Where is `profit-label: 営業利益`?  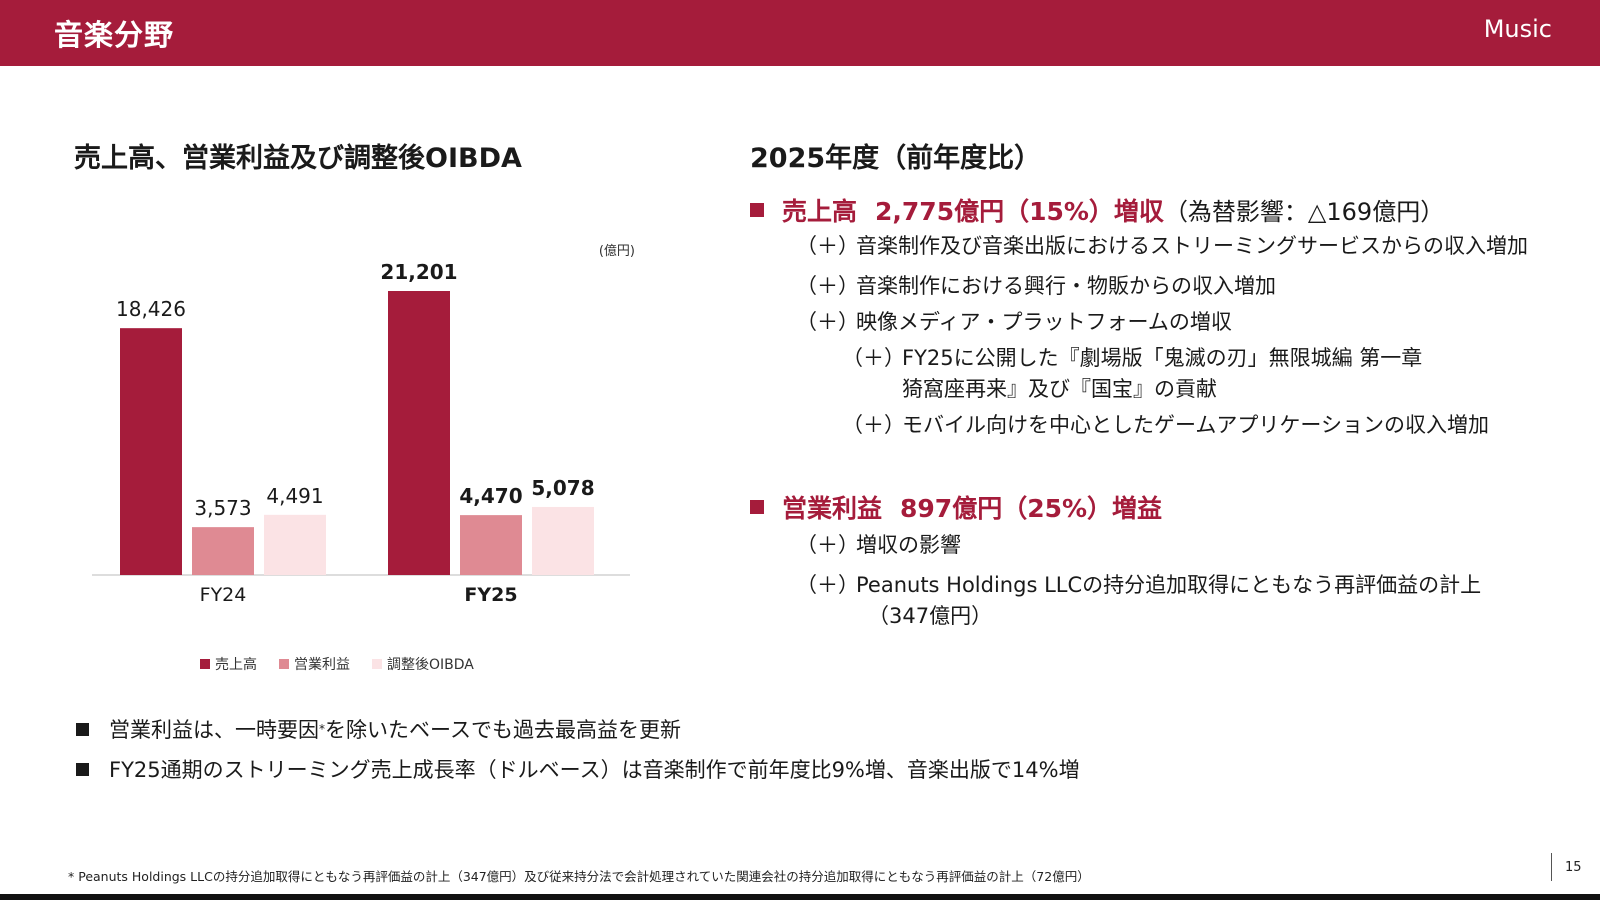
profit-label: 営業利益 is located at coordinates (832, 508).